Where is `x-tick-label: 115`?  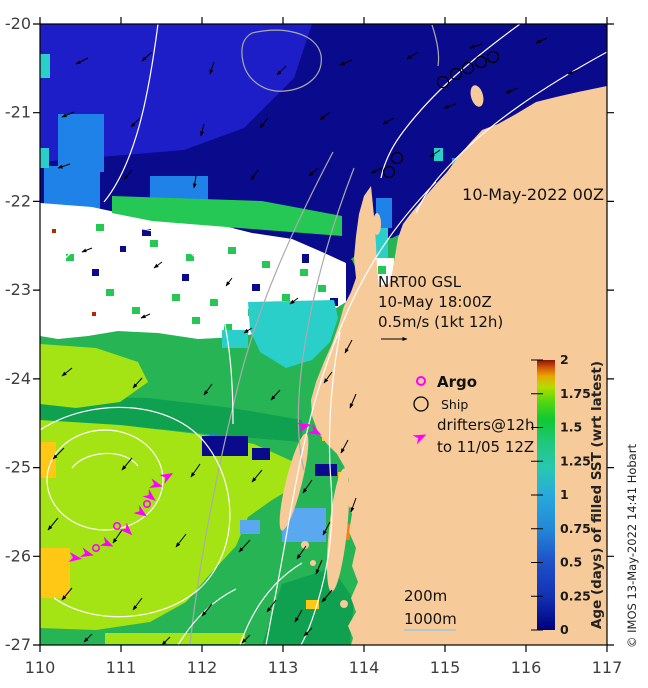
x-tick-label: 115 is located at coordinates (445, 667).